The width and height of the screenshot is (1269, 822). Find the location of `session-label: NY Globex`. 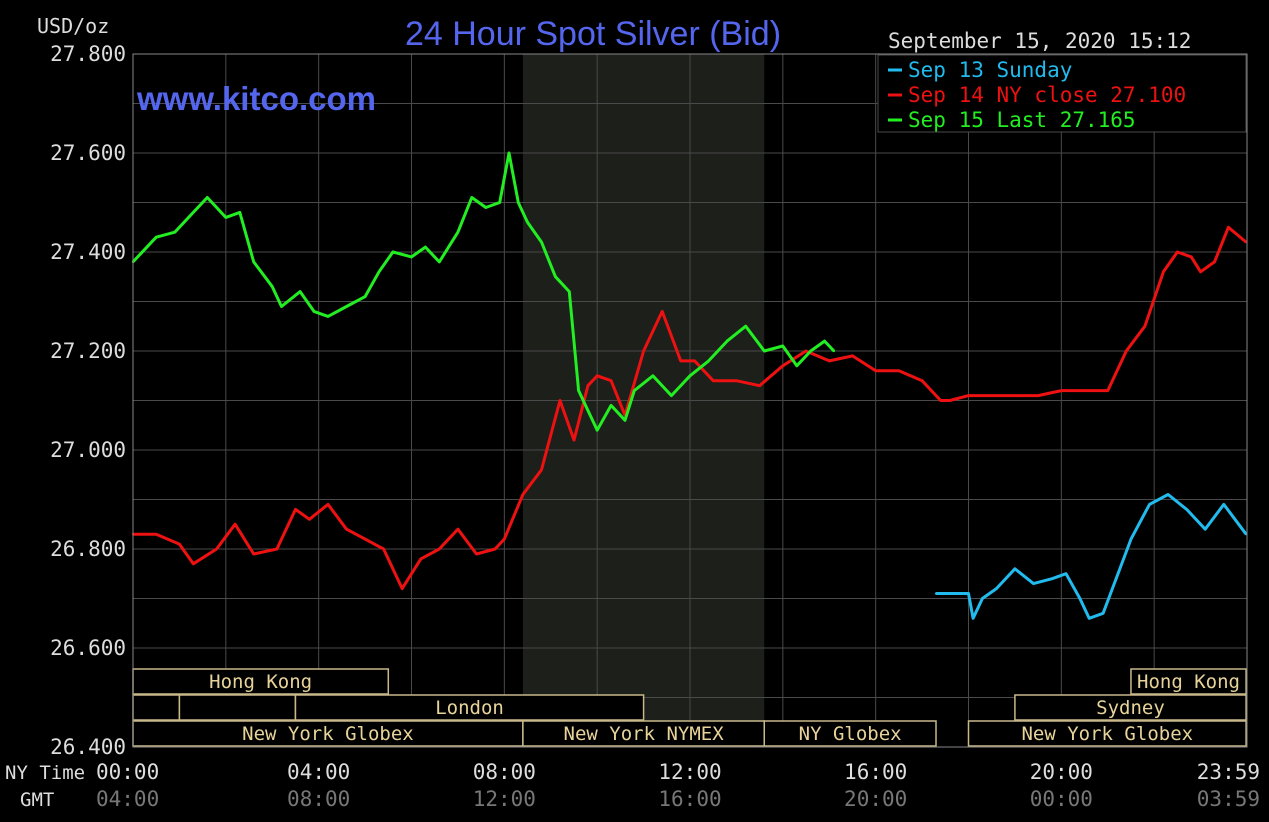

session-label: NY Globex is located at coordinates (850, 734).